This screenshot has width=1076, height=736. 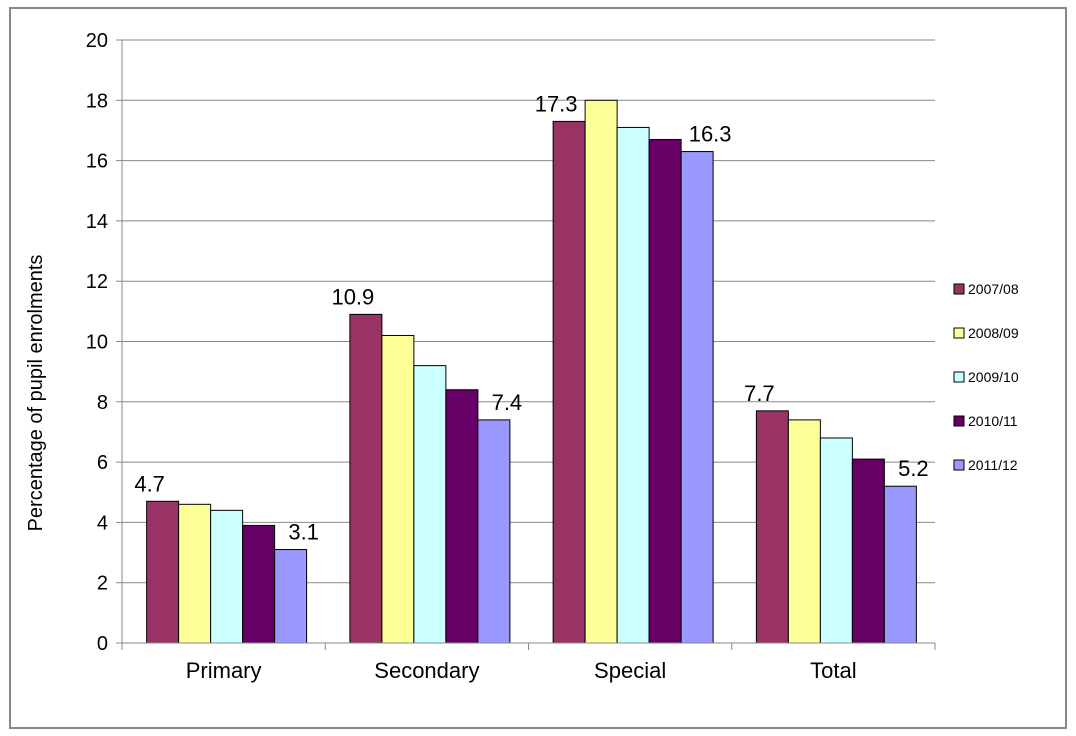 I want to click on y-tick-label: 18, so click(x=97, y=101).